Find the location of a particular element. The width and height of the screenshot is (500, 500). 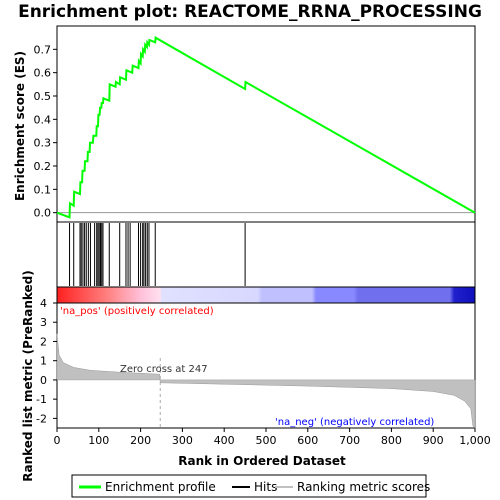

xtick-label: 600 is located at coordinates (307, 440).